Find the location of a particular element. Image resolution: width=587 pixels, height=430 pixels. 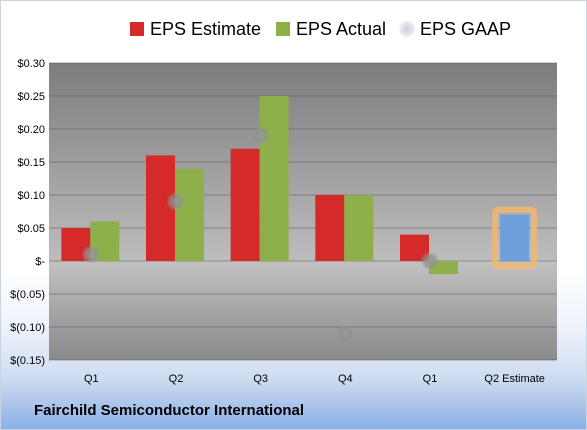

y-tick-label: $- is located at coordinates (40, 262).